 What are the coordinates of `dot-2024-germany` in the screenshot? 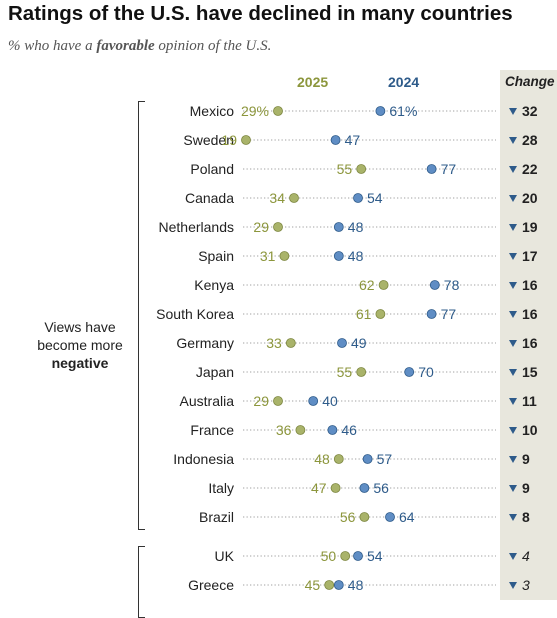 It's located at (342, 343).